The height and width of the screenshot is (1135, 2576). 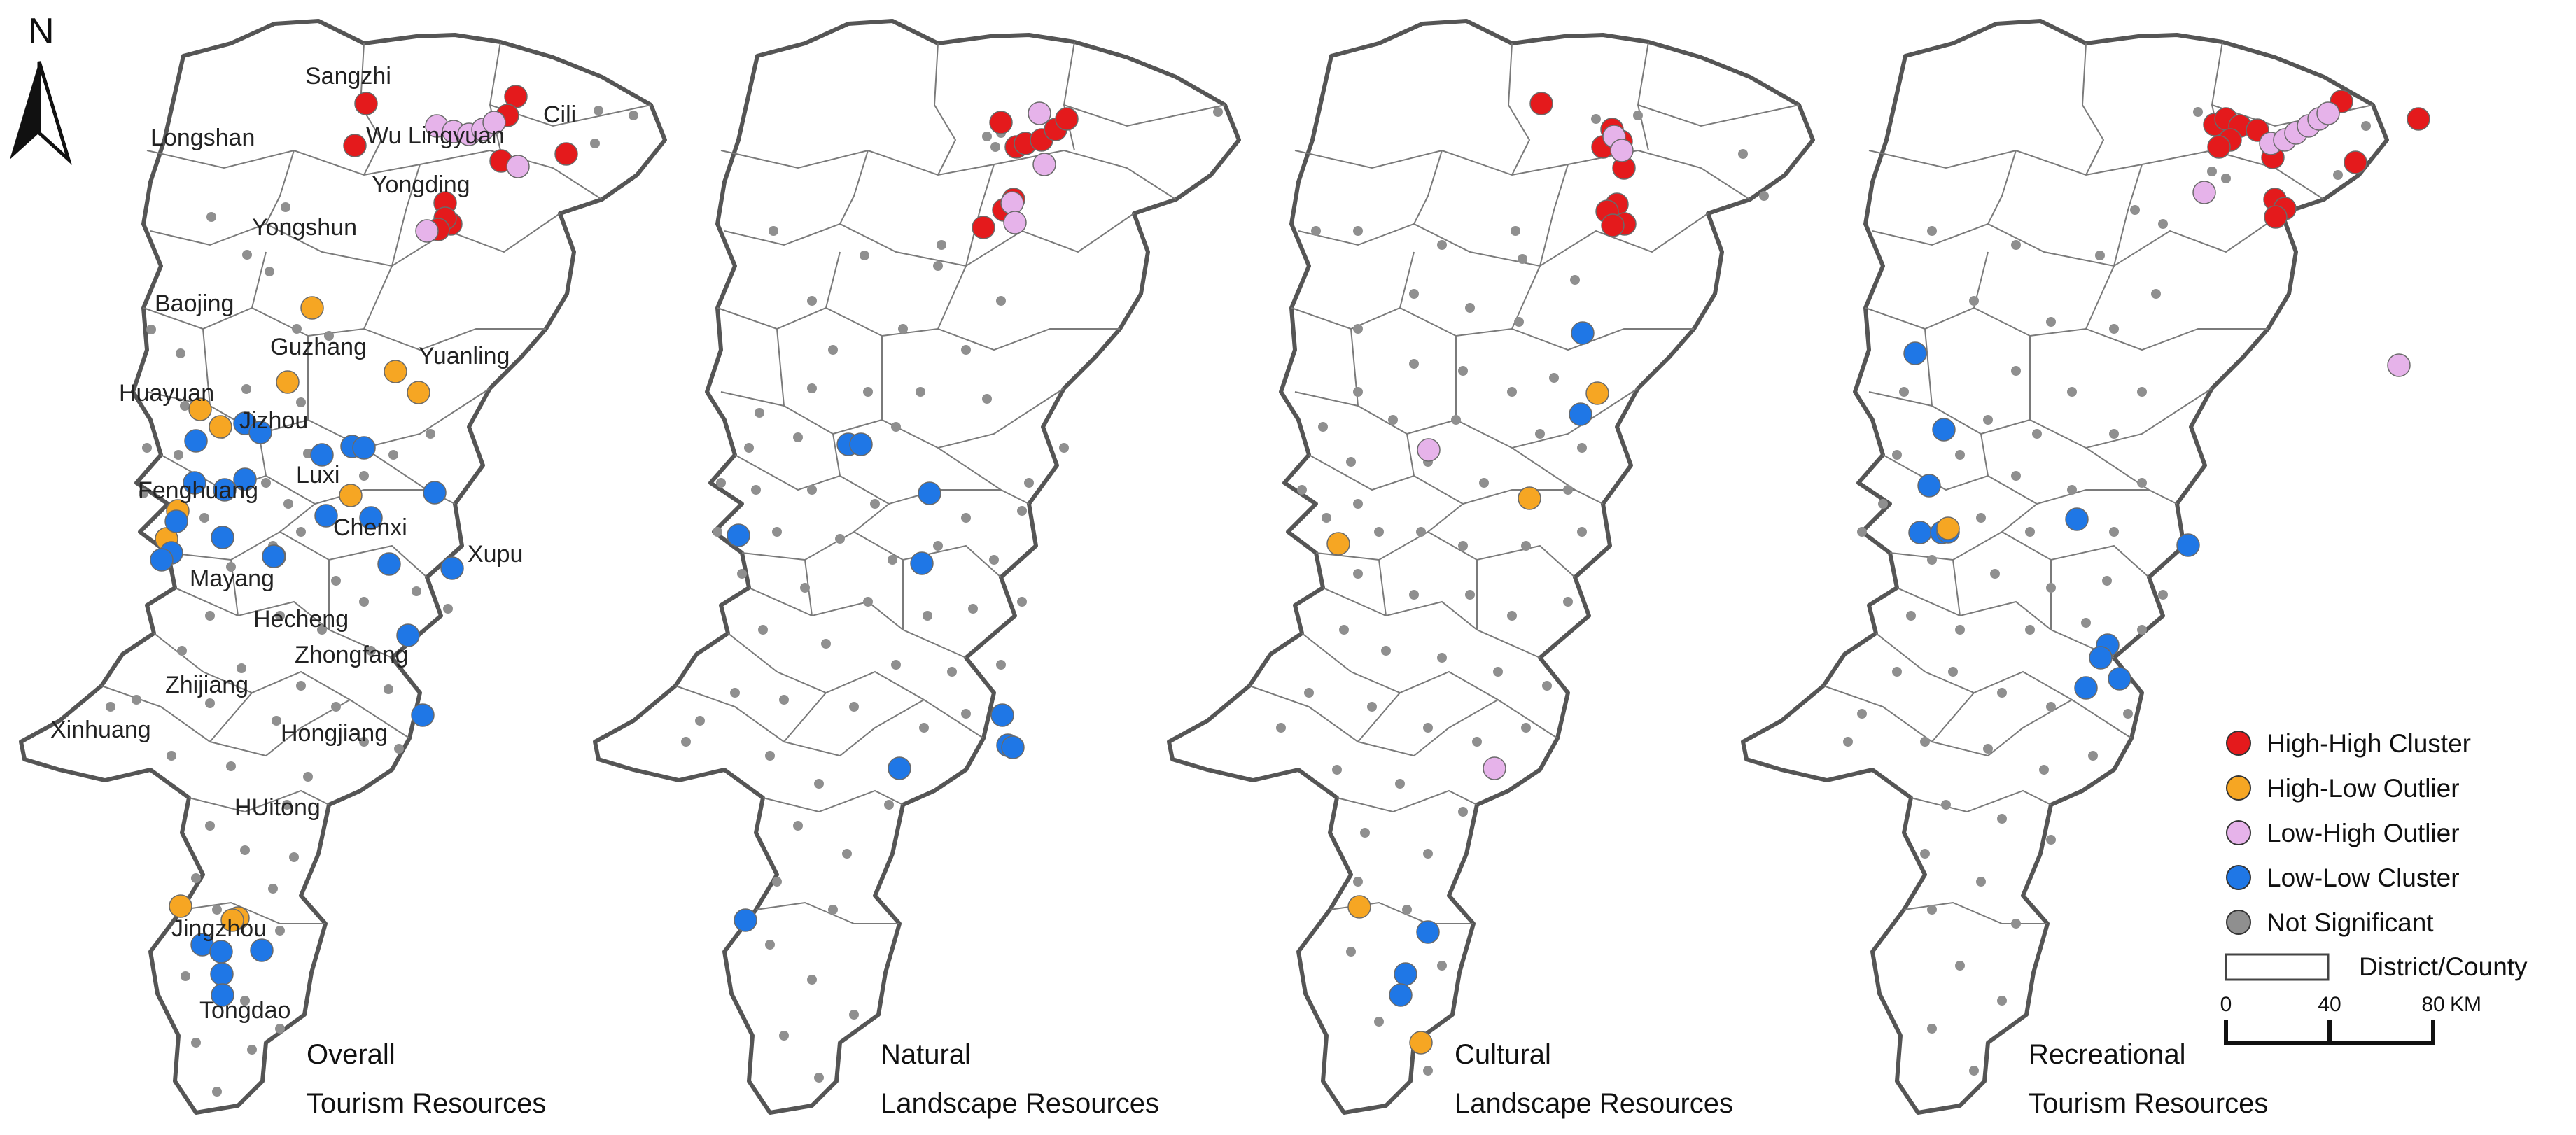 I want to click on panel-title-line1: Recreational, so click(x=2107, y=1054).